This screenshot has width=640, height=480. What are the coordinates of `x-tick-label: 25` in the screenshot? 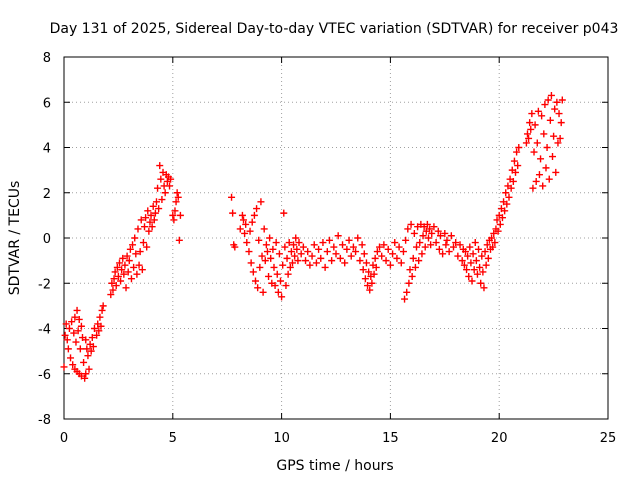 It's located at (608, 438).